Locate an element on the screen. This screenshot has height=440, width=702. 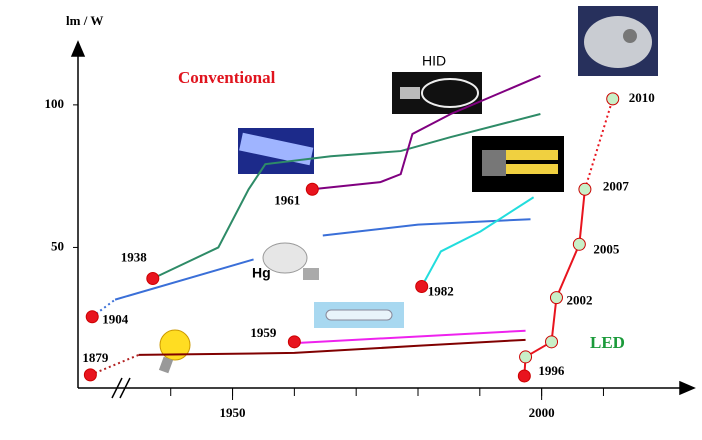
annotation: Hg is located at coordinates (261, 273).